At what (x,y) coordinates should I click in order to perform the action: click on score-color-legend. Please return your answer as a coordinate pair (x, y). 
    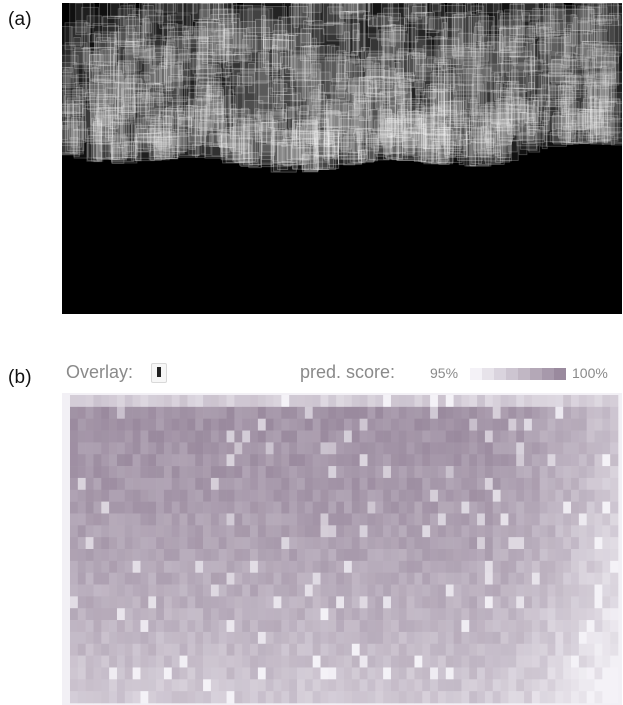
    Looking at the image, I should click on (518, 374).